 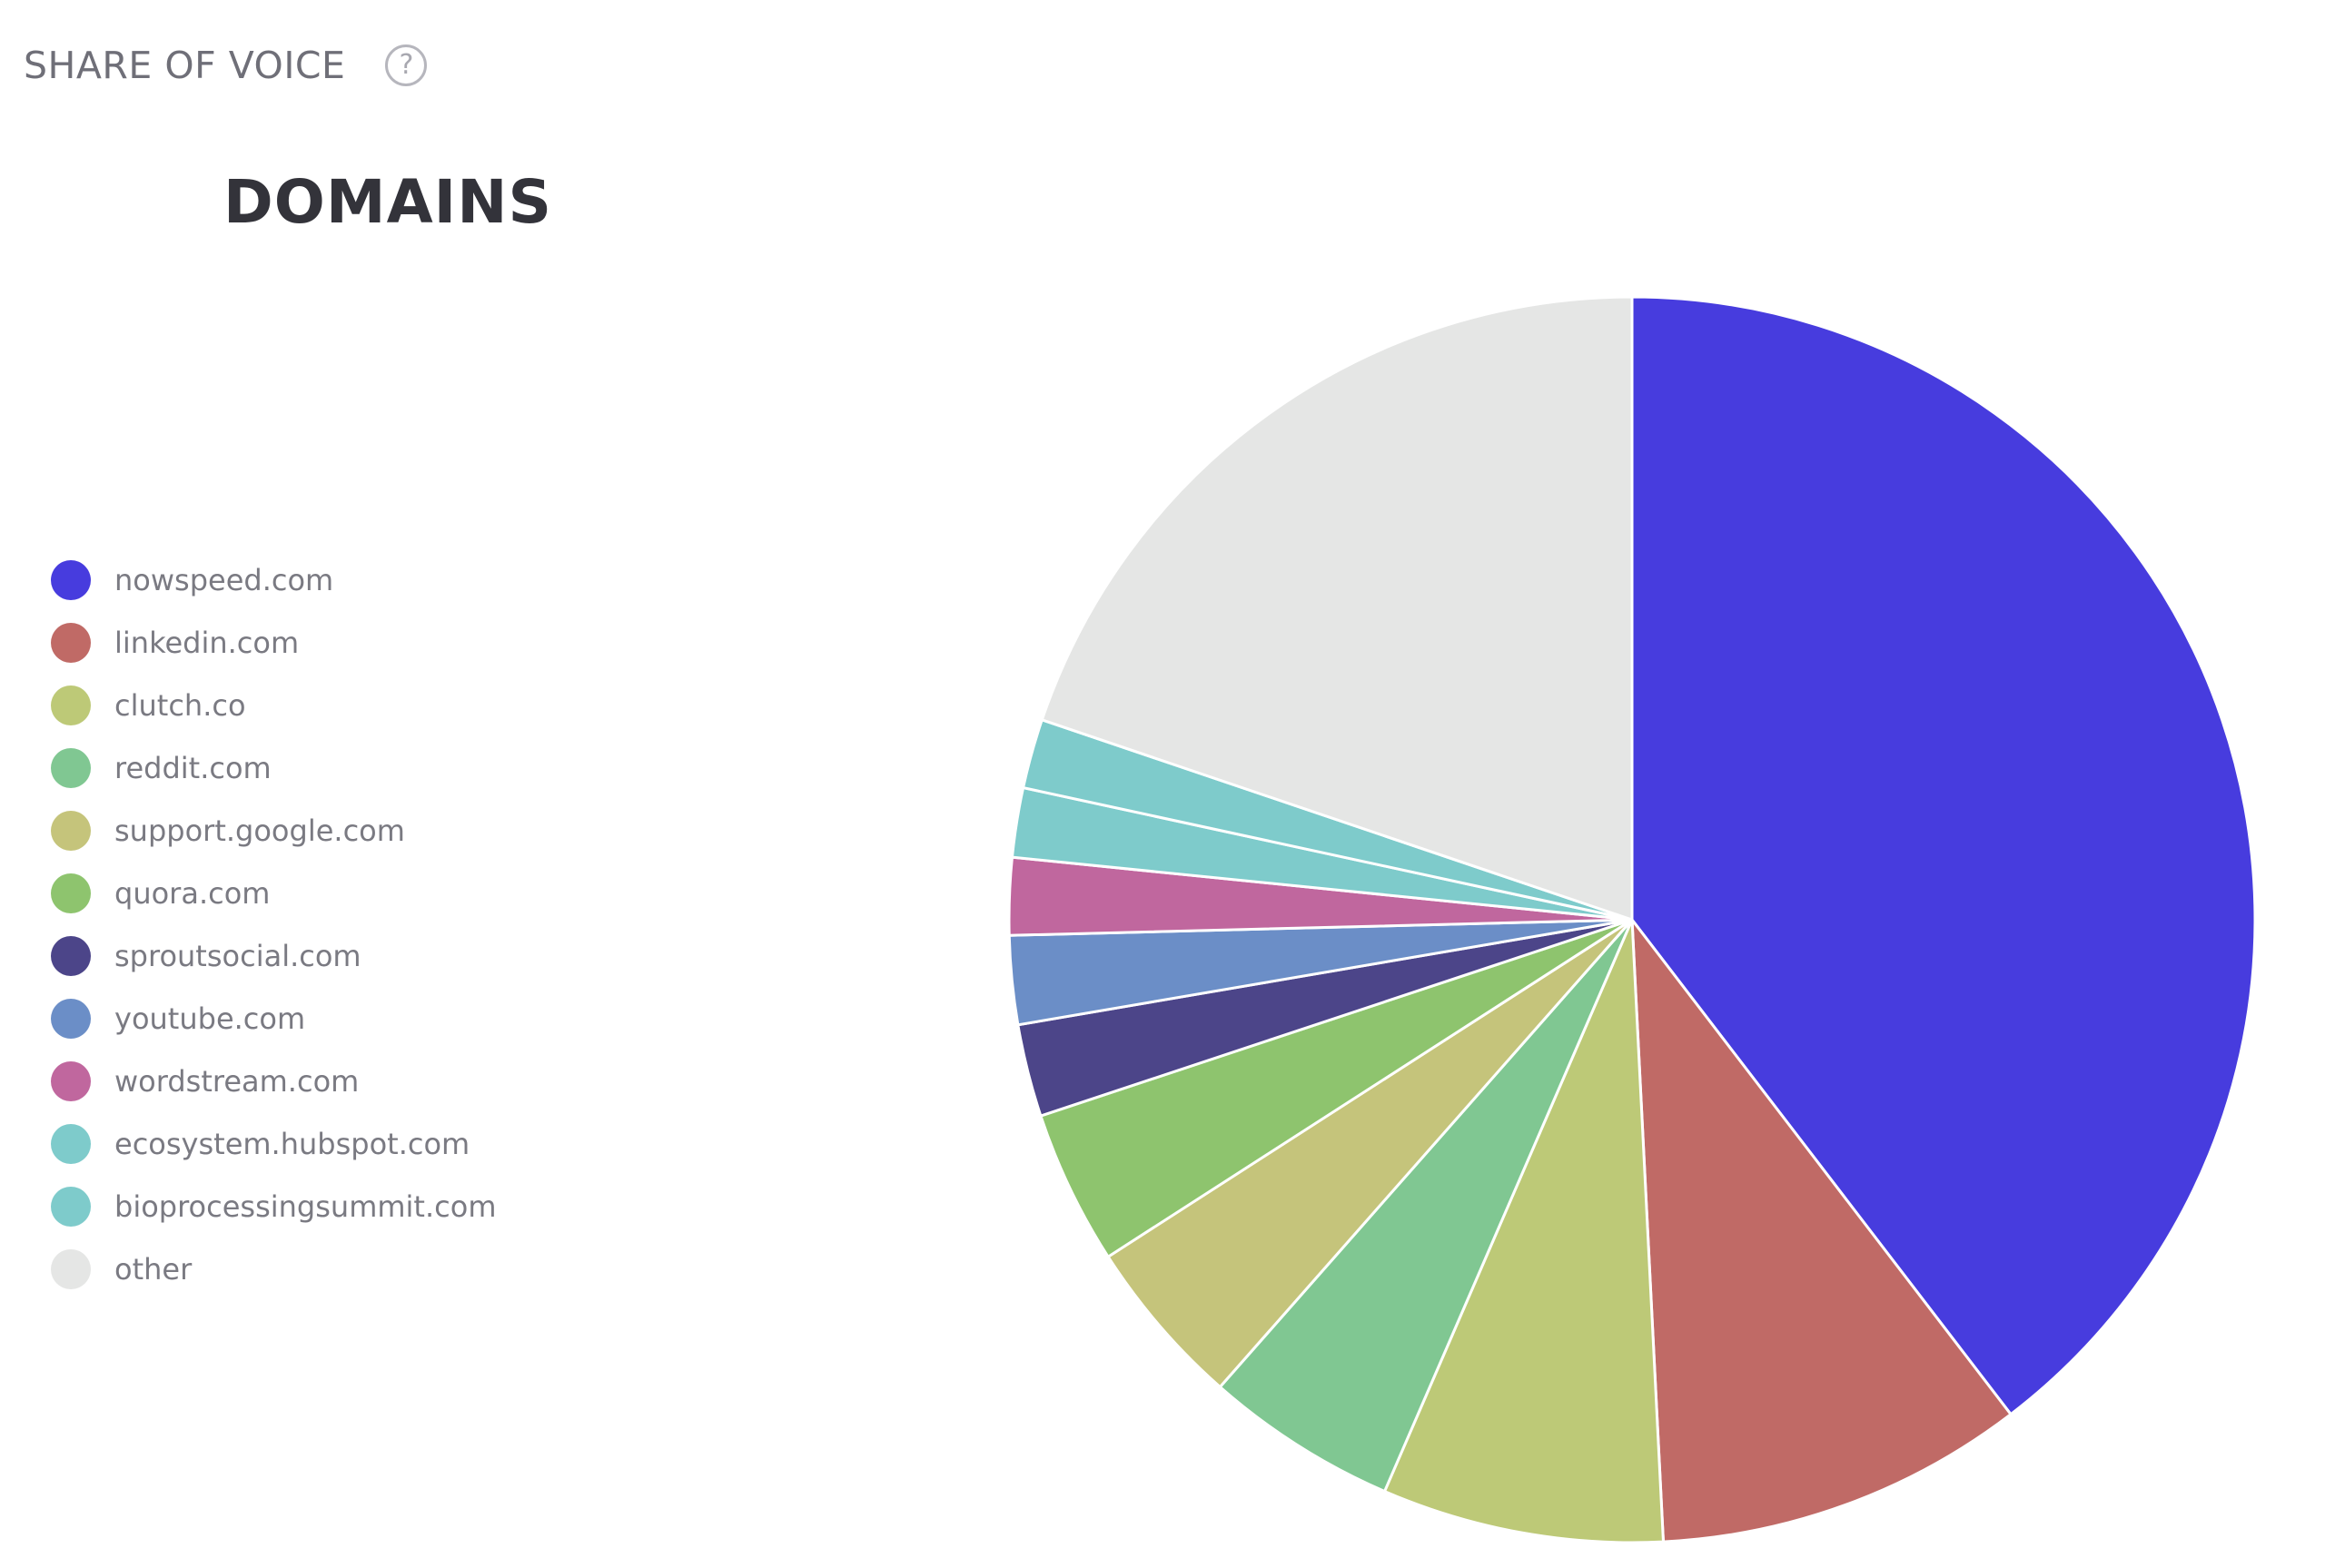 I want to click on legend-item: wordstream.com, so click(x=273, y=1081).